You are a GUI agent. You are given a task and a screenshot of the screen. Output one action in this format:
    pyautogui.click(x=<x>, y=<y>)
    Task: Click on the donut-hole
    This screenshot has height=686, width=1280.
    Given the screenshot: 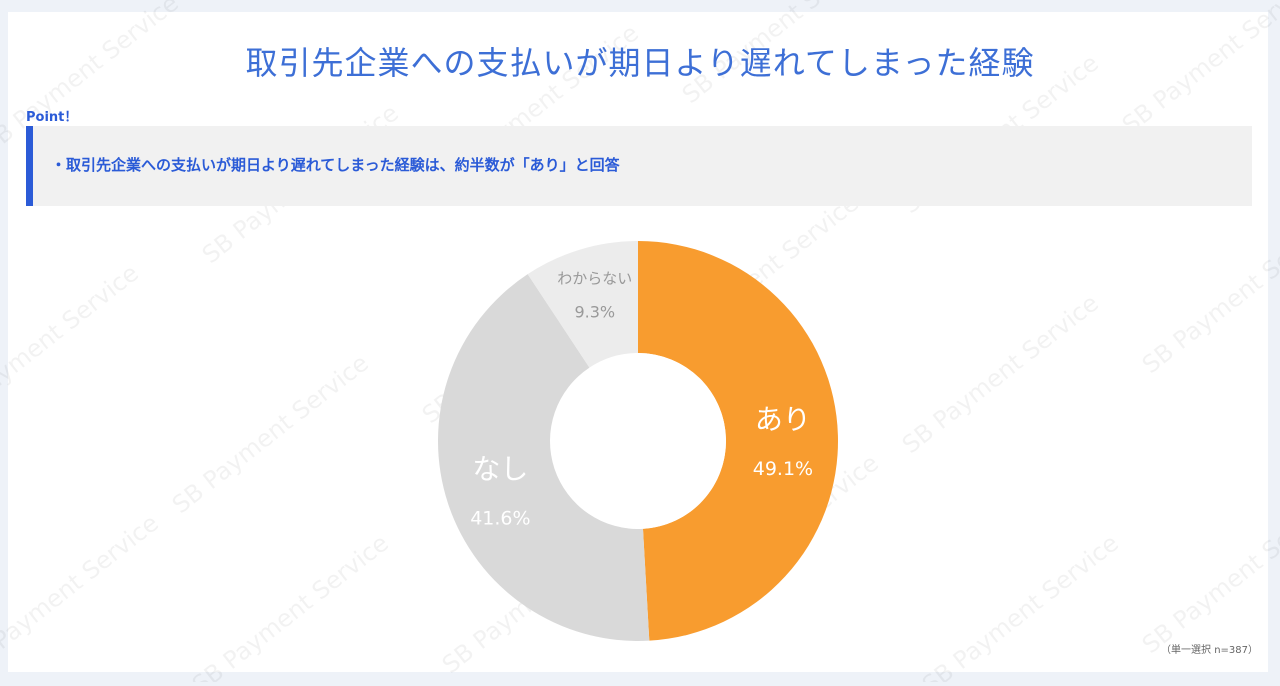 What is the action you would take?
    pyautogui.click(x=638, y=441)
    